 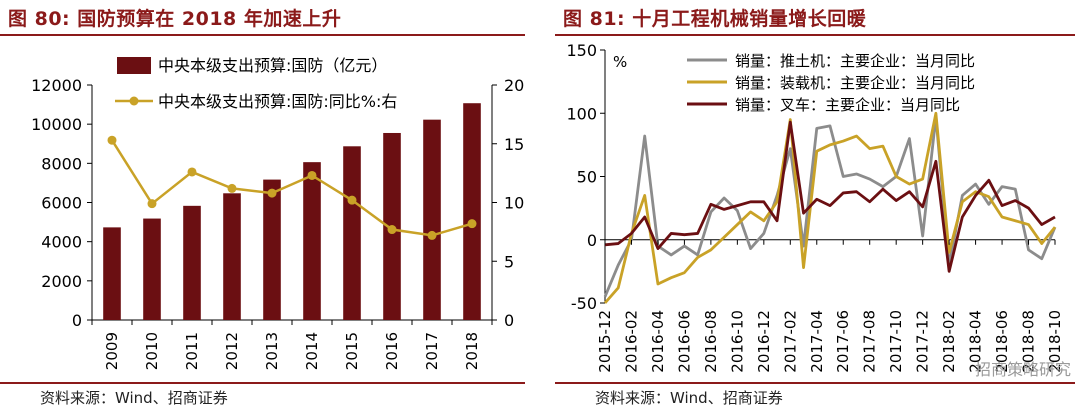 What do you see at coordinates (175, 19) in the screenshot?
I see `chart-title: 图 80: 国防预算在 2018 年加速上升` at bounding box center [175, 19].